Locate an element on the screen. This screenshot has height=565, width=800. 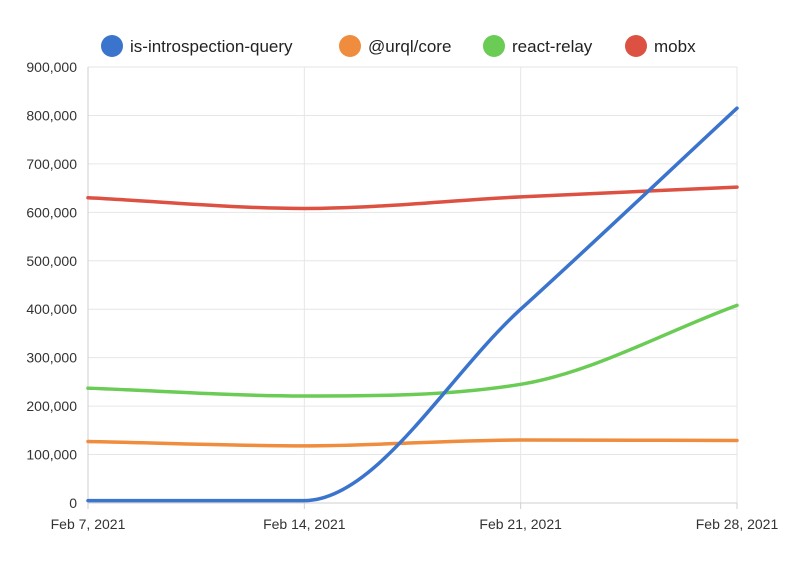
x-tick-label: Feb 7, 2021 is located at coordinates (88, 524).